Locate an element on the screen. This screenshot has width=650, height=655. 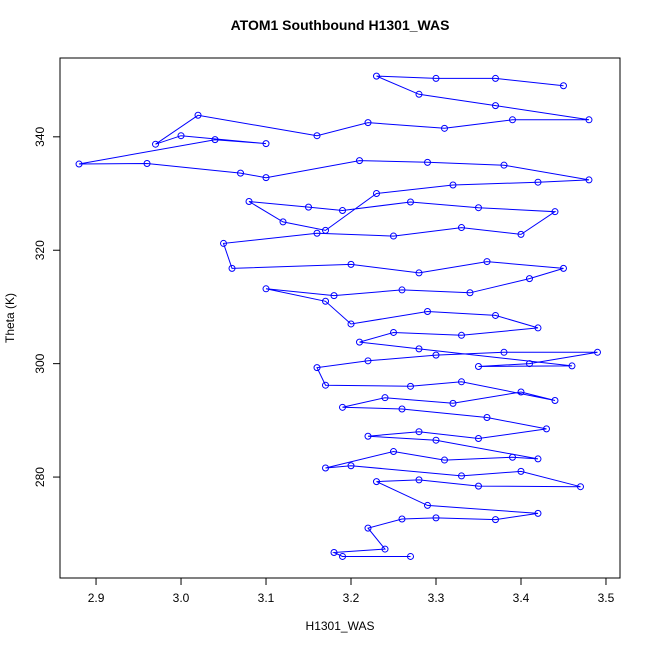
x-tick-label: 3.1 is located at coordinates (266, 598).